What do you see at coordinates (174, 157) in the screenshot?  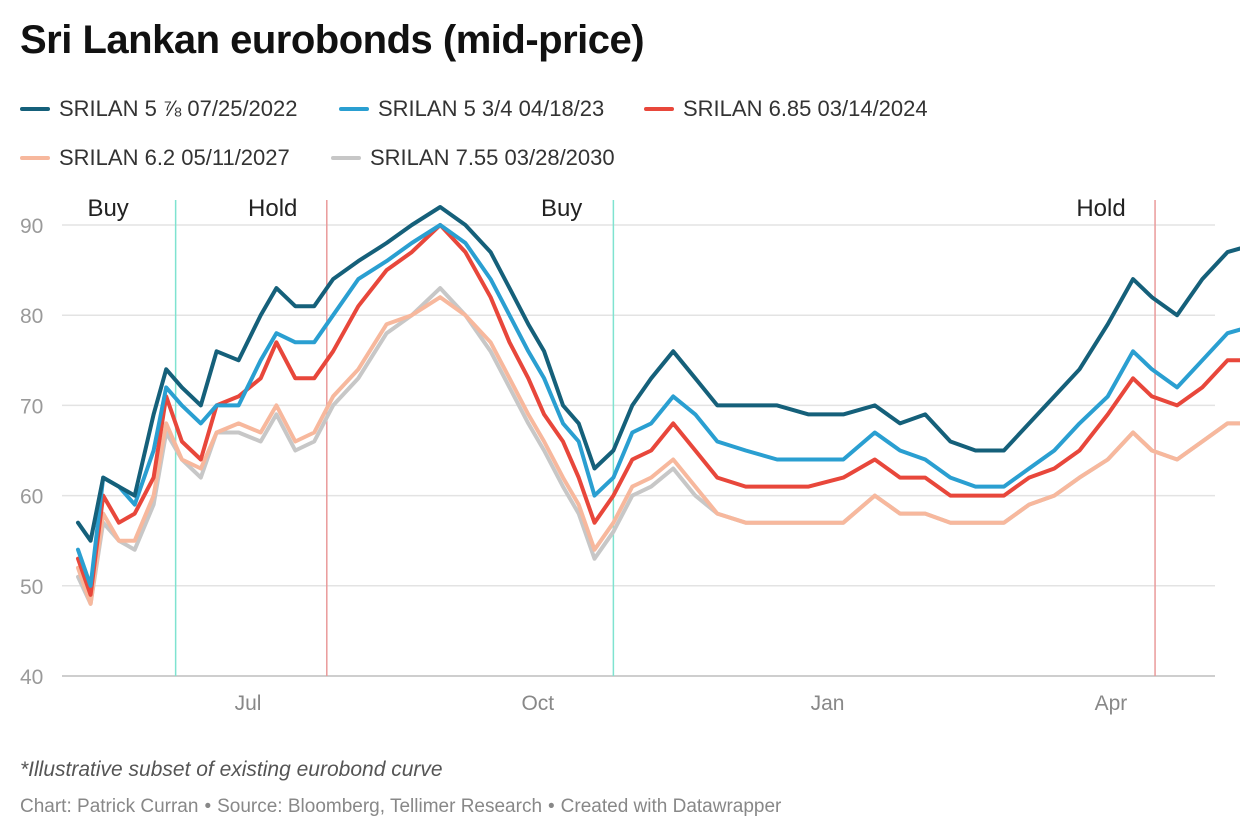 I see `legend-label: SRILAN 6.2 05/11/2027` at bounding box center [174, 157].